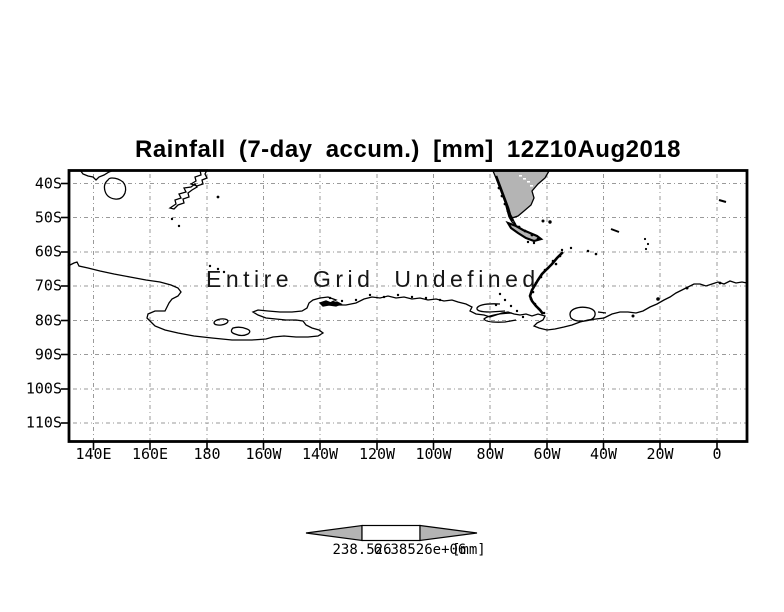 The height and width of the screenshot is (612, 784). Describe the element at coordinates (207, 454) in the screenshot. I see `lon-label-180: 180` at that location.